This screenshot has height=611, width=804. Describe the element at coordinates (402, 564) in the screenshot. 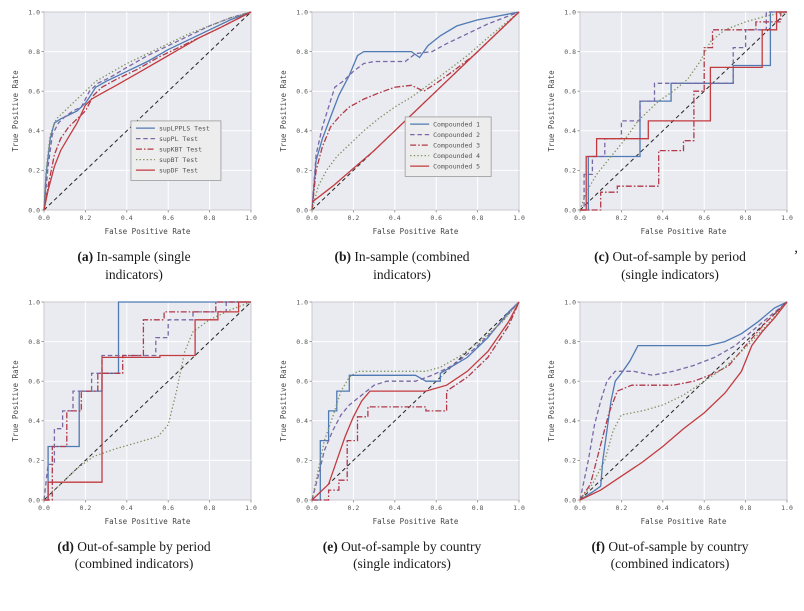

I see `caption-e-line2: (single indicators)` at that location.